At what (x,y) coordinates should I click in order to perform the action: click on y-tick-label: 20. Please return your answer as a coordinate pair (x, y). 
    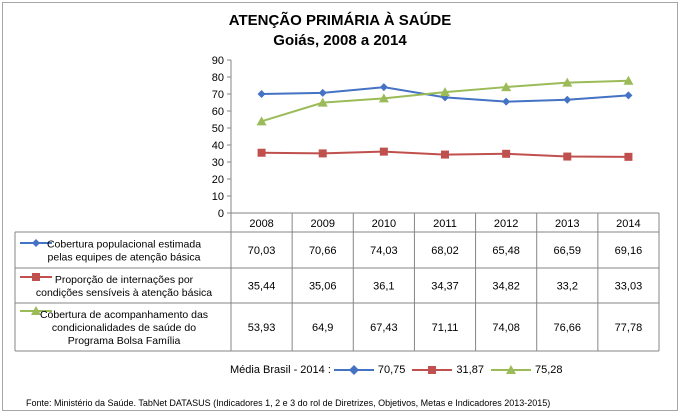
    Looking at the image, I should click on (218, 180).